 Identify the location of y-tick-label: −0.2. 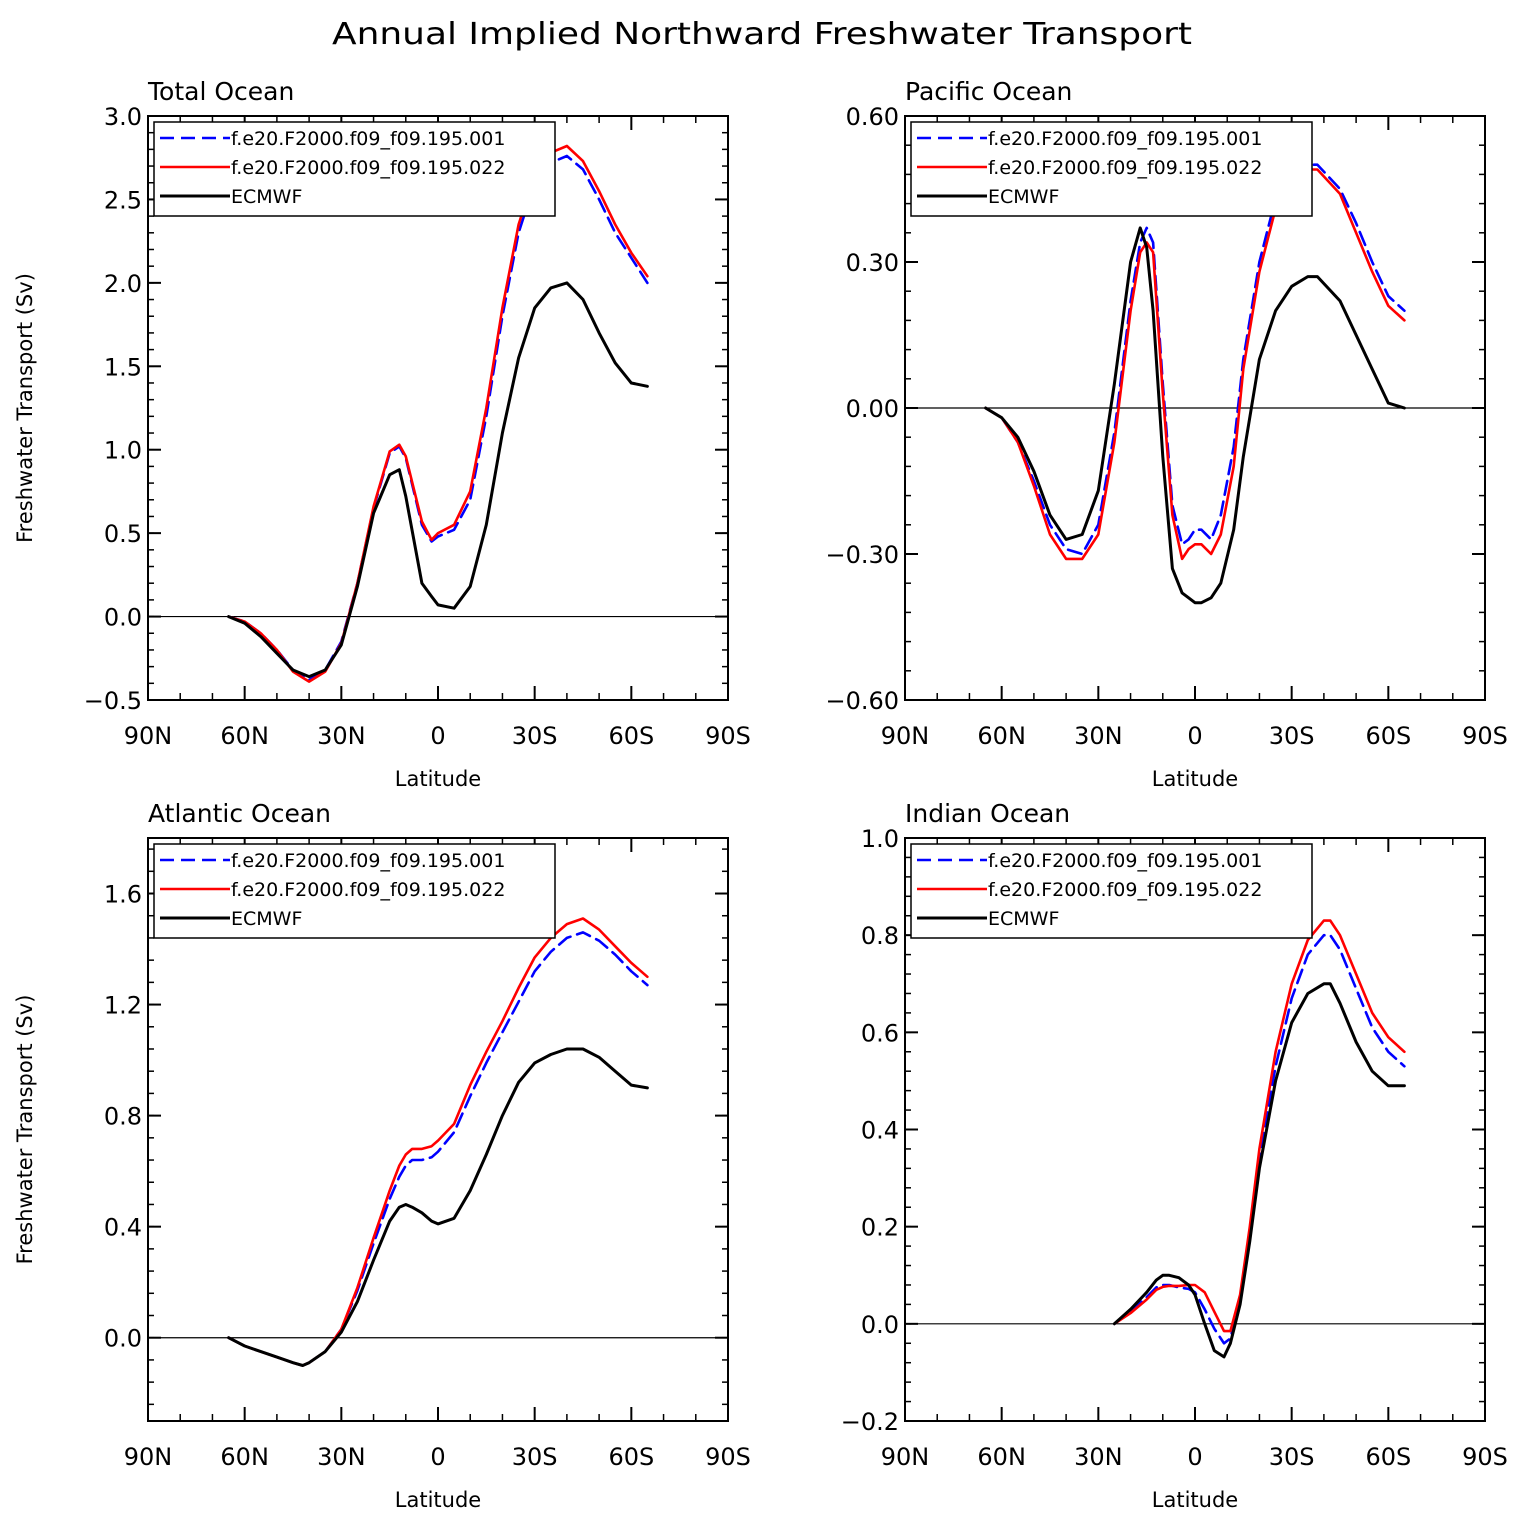
(870, 1422).